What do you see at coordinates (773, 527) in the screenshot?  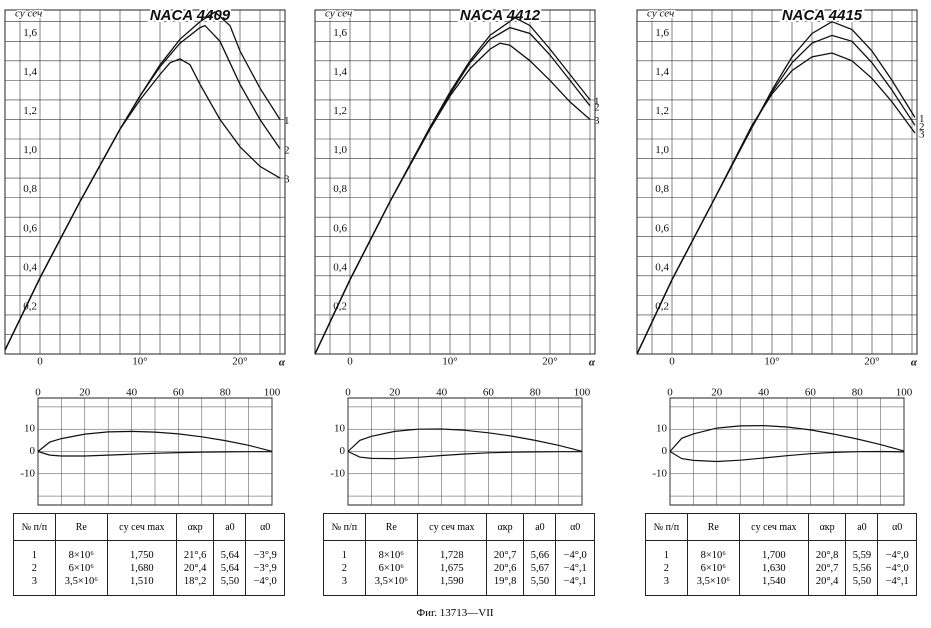 I see `header-cell: cy сеч max` at bounding box center [773, 527].